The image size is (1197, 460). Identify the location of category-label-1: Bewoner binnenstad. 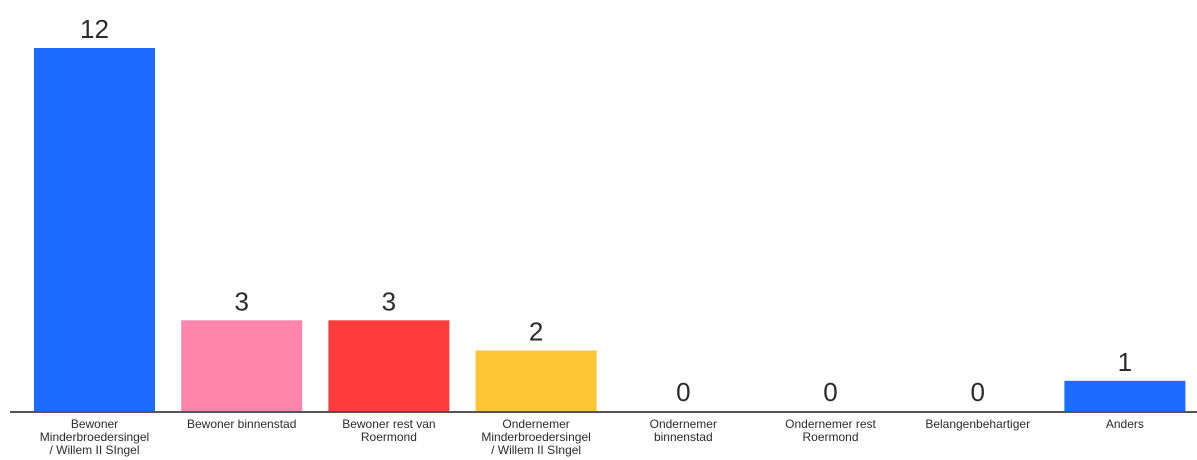
(241, 424).